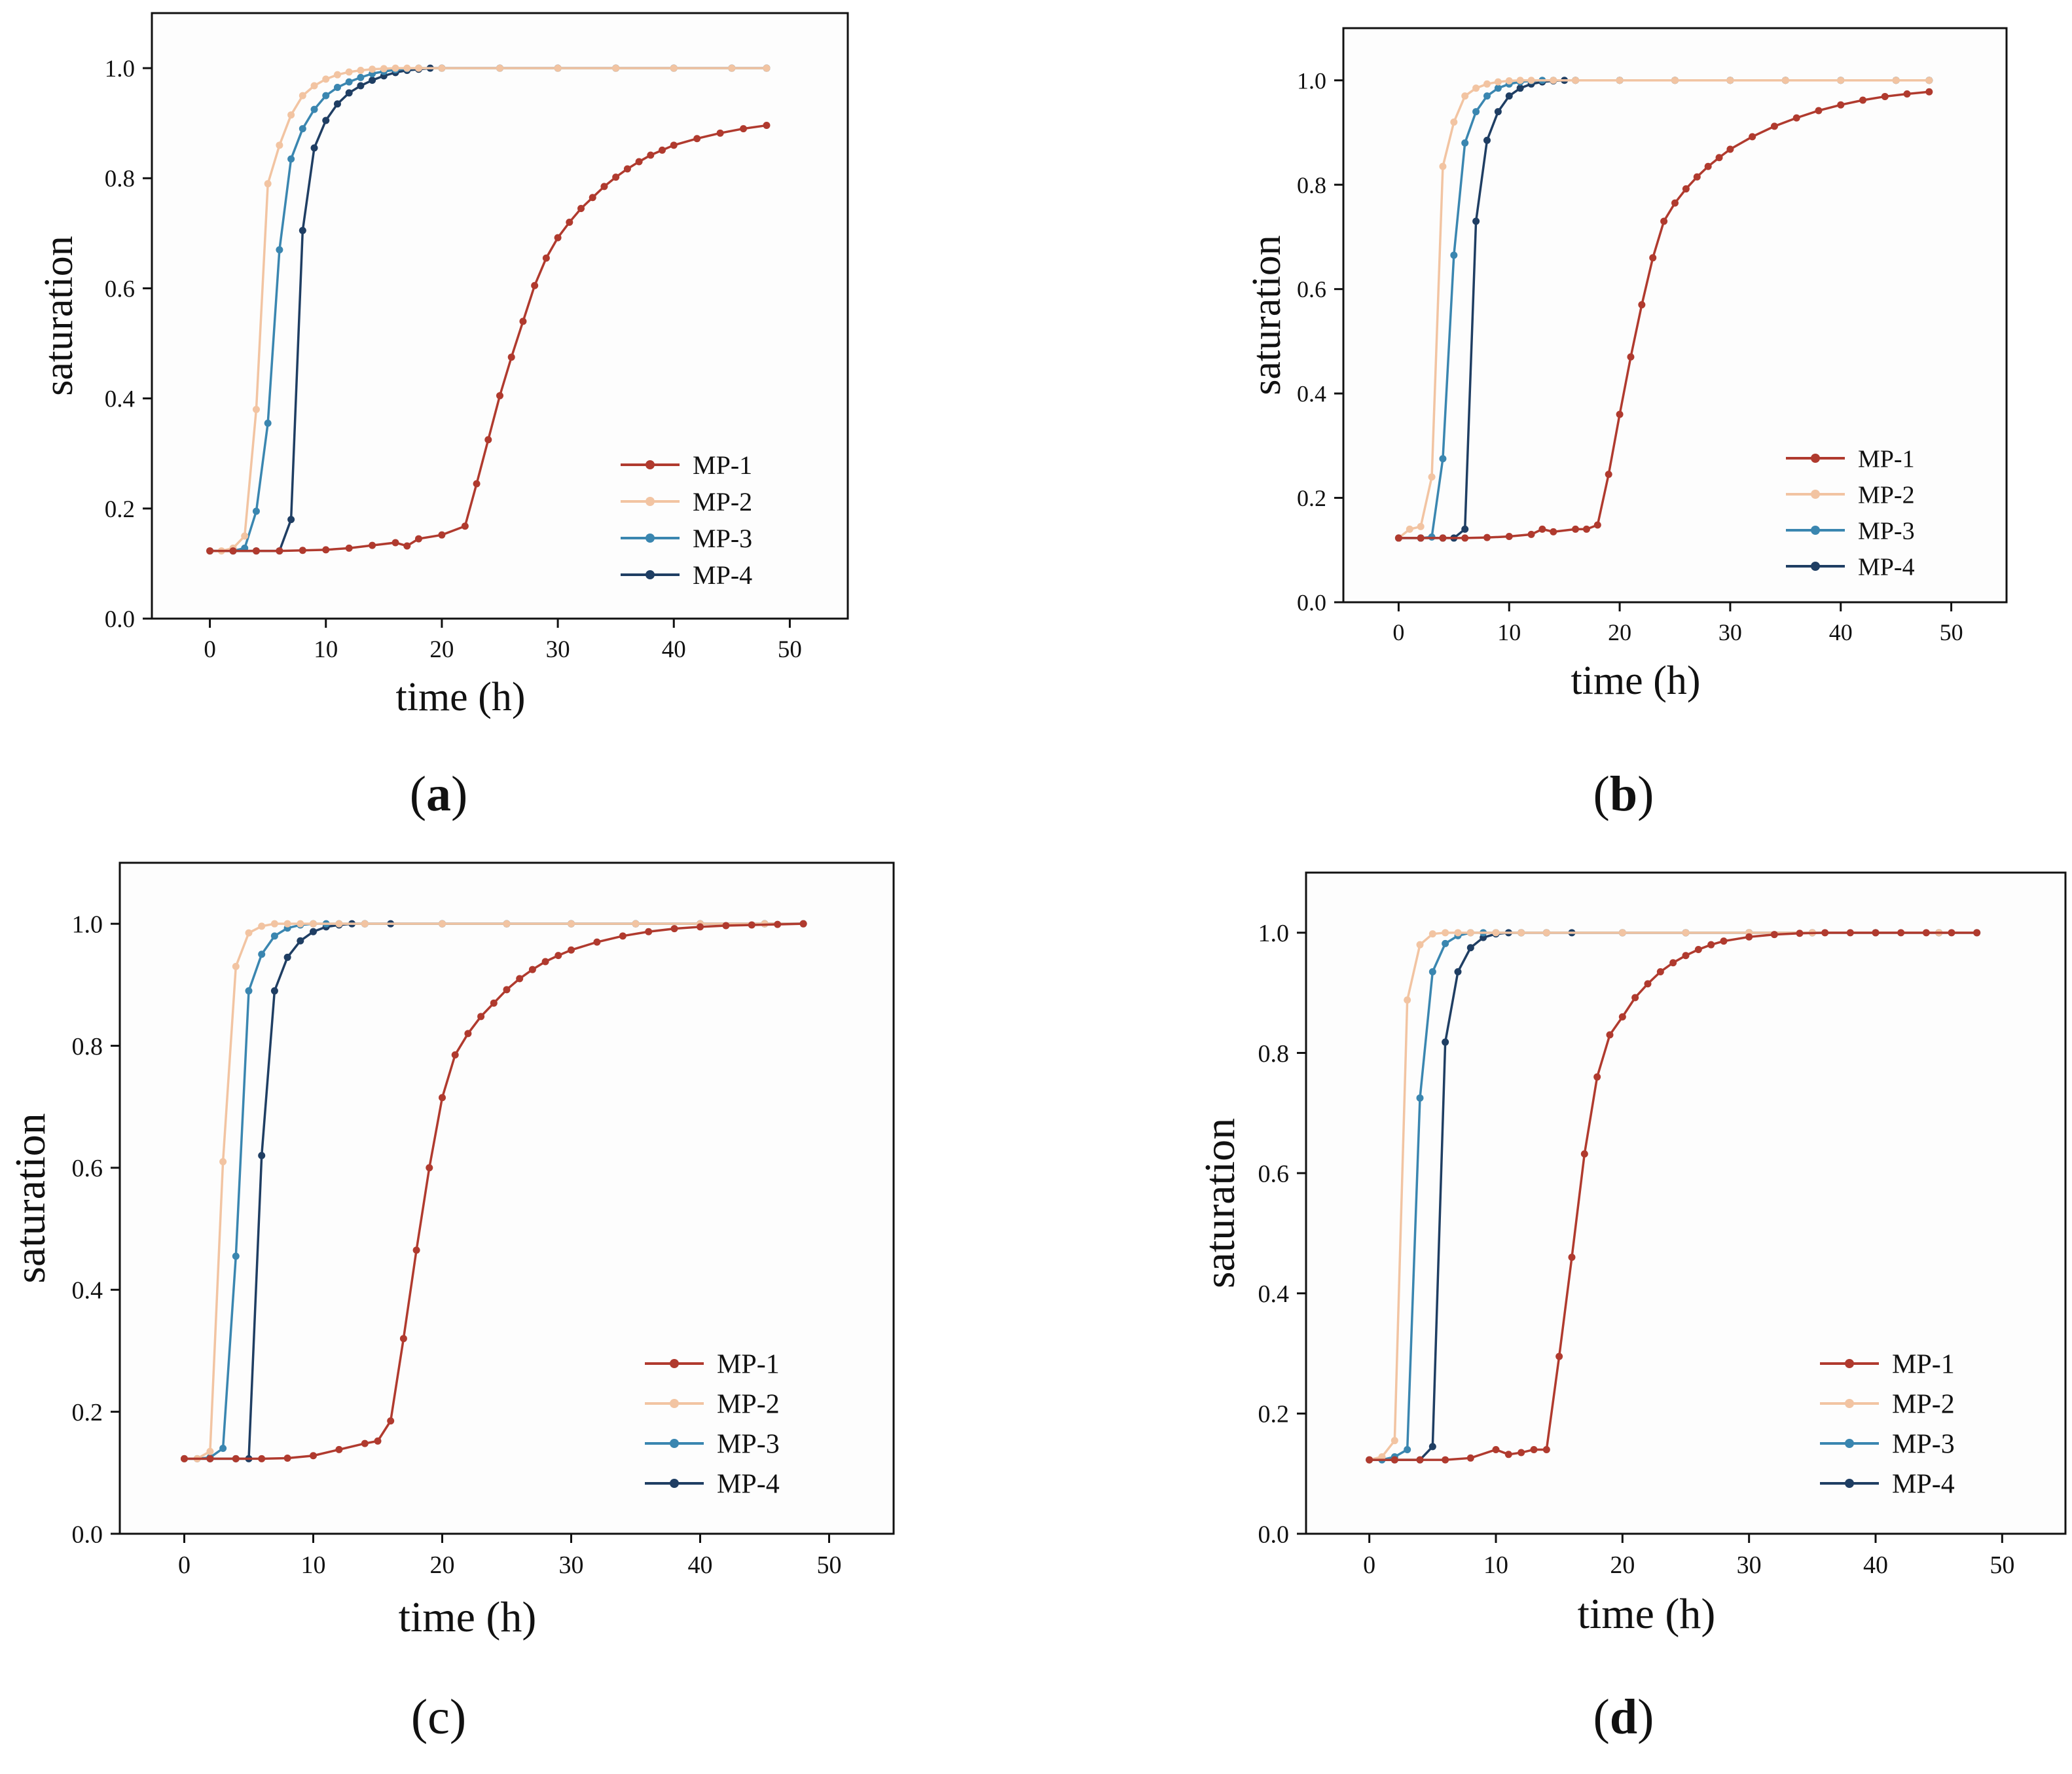 The height and width of the screenshot is (1774, 2072). What do you see at coordinates (748, 1485) in the screenshot?
I see `legend-label-mp-4: MP-4` at bounding box center [748, 1485].